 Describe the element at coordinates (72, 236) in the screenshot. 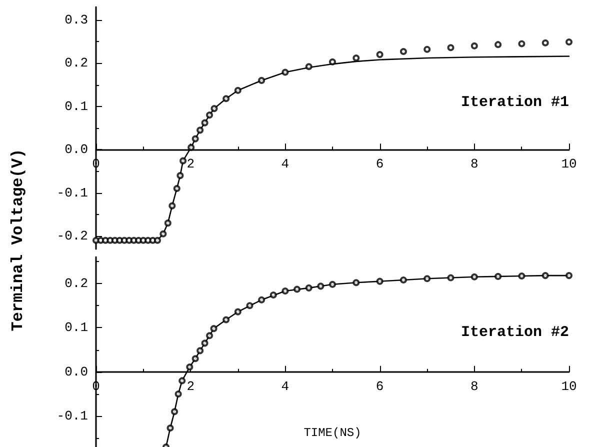

I see `y-tick-label: -0.2` at that location.